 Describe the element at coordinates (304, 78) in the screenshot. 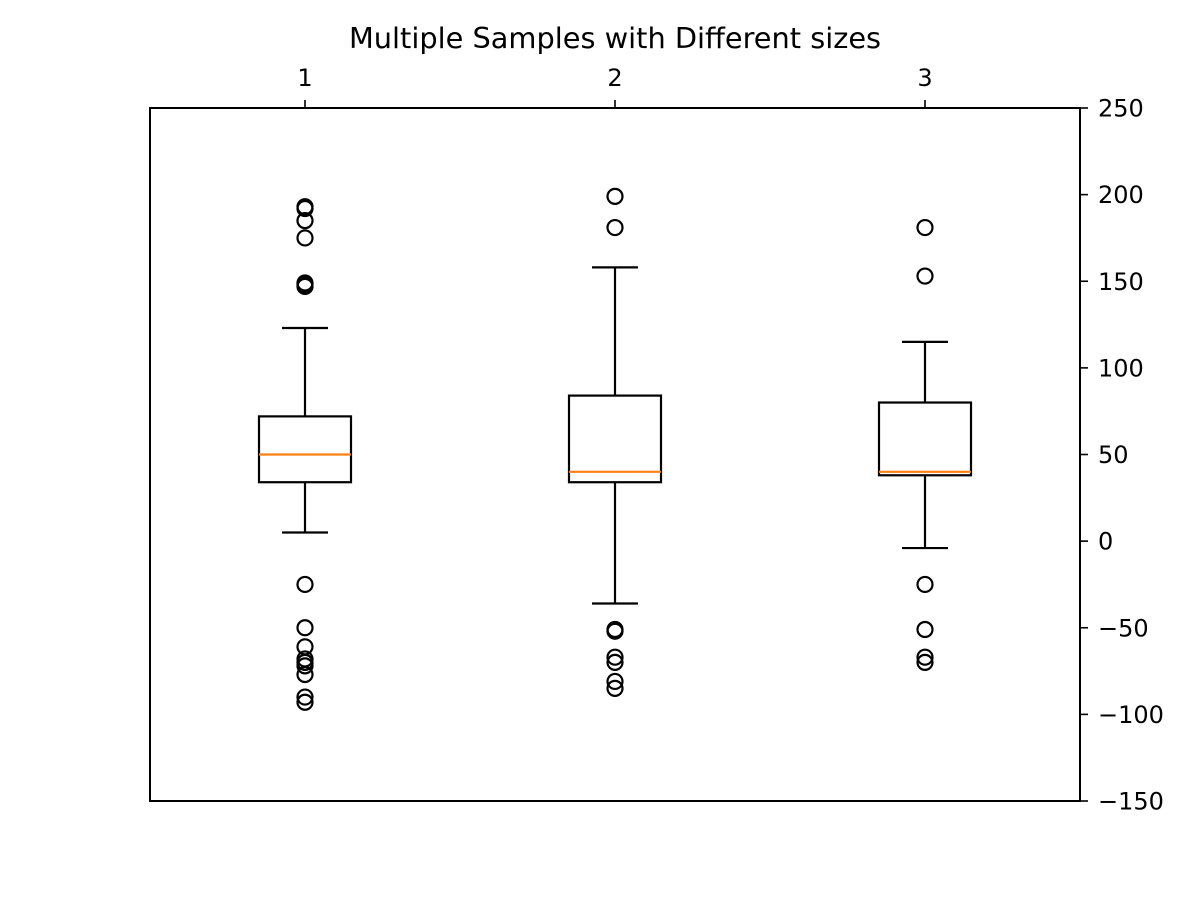

I see `x-tick-label: 1` at that location.